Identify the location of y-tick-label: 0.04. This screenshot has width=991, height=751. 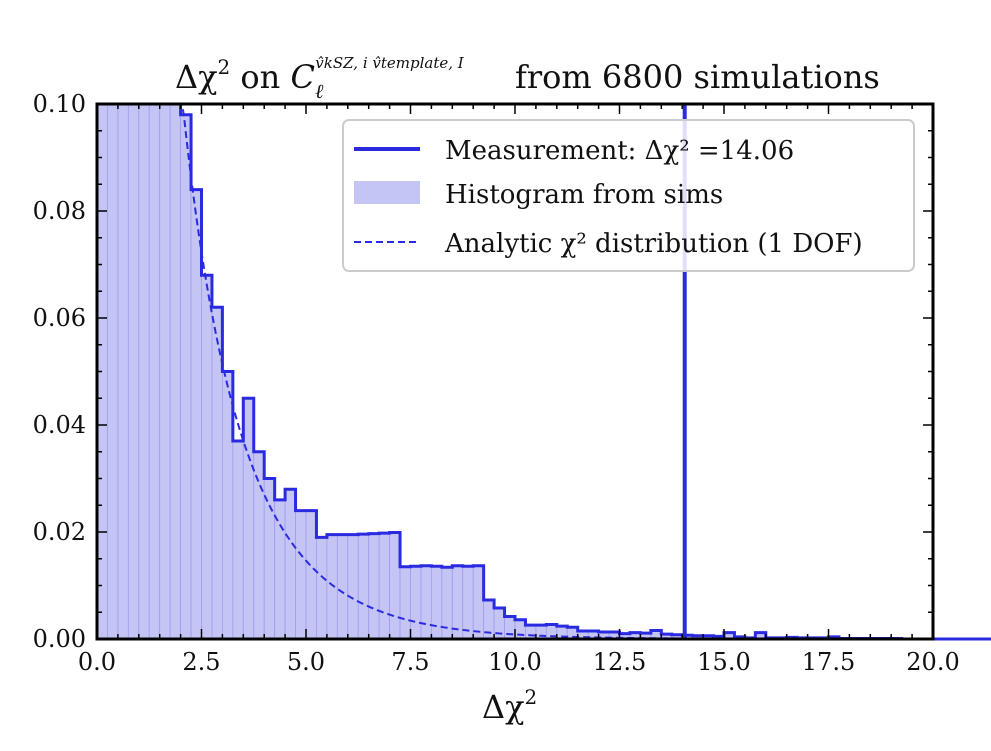
(59, 425).